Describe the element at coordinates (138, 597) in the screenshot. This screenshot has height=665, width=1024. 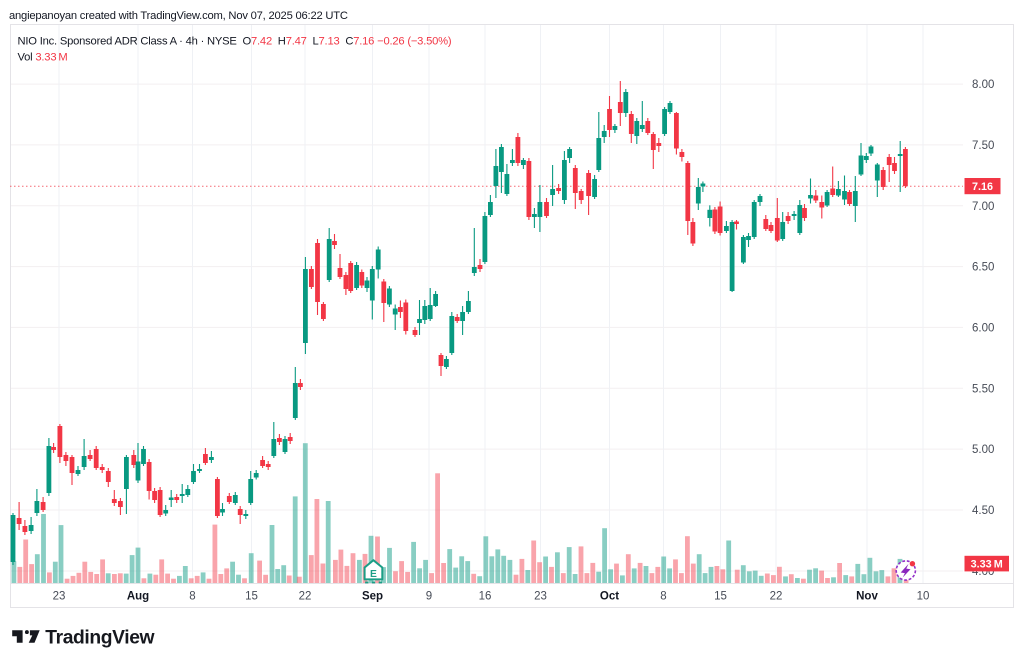
I see `svg-text: Aug` at that location.